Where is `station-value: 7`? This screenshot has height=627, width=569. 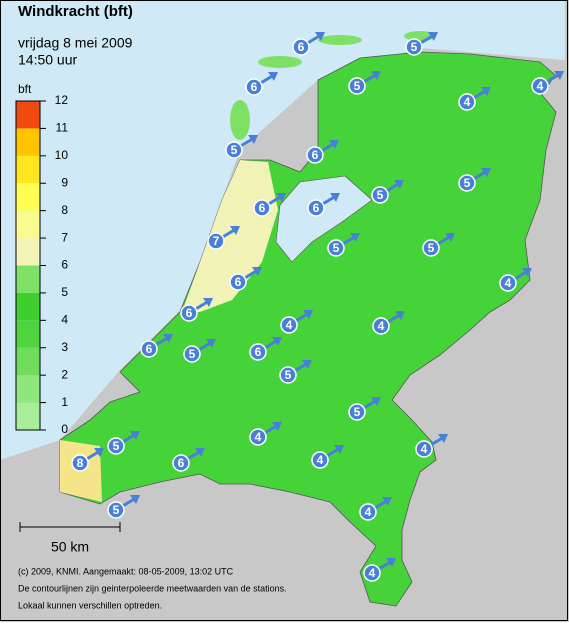 station-value: 7 is located at coordinates (216, 241).